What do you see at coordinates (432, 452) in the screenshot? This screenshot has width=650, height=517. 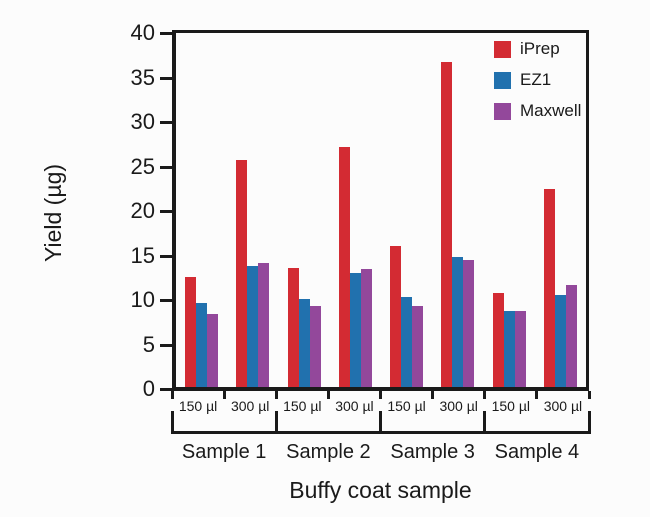 I see `group-label: Sample 3` at bounding box center [432, 452].